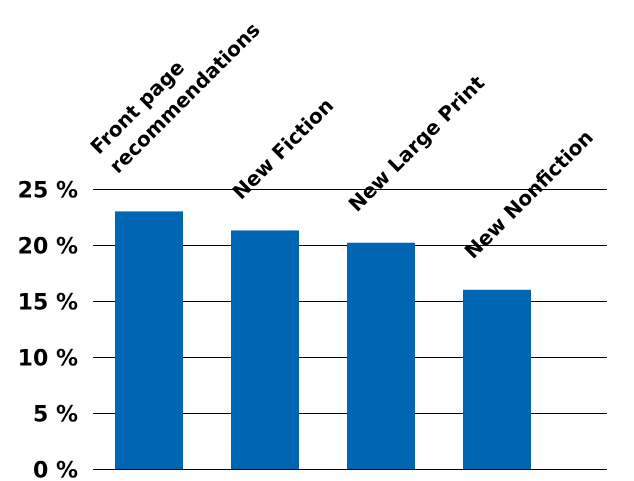  I want to click on y-tick-label: 0 %, so click(55, 470).